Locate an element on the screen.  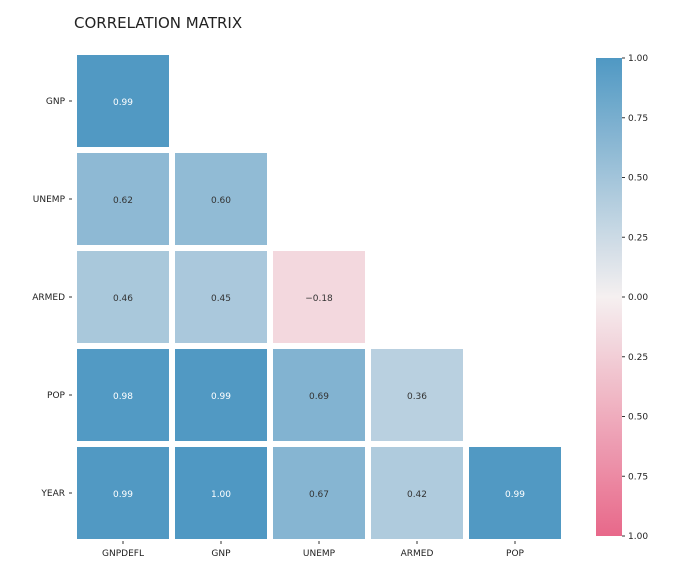
cell-value-label: 0.60 is located at coordinates (221, 201).